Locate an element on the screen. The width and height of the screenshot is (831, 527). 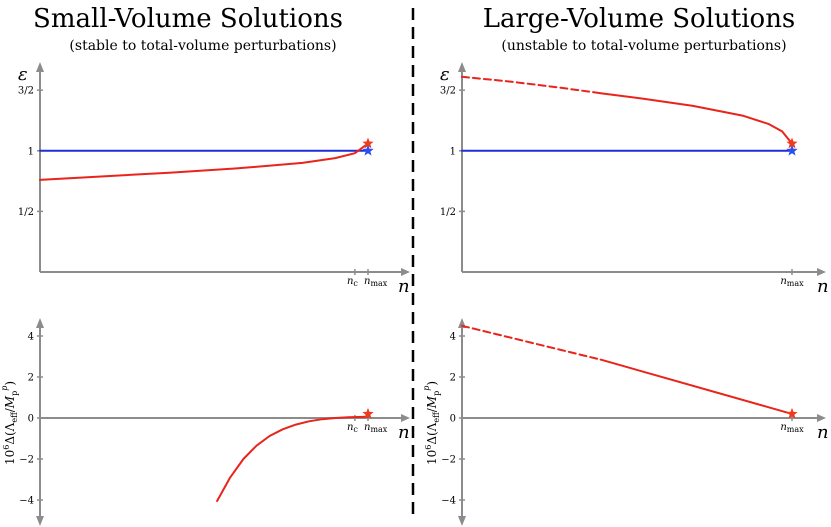
left-panel-subtitle: (stable to total-volume perturbations) is located at coordinates (202, 46).